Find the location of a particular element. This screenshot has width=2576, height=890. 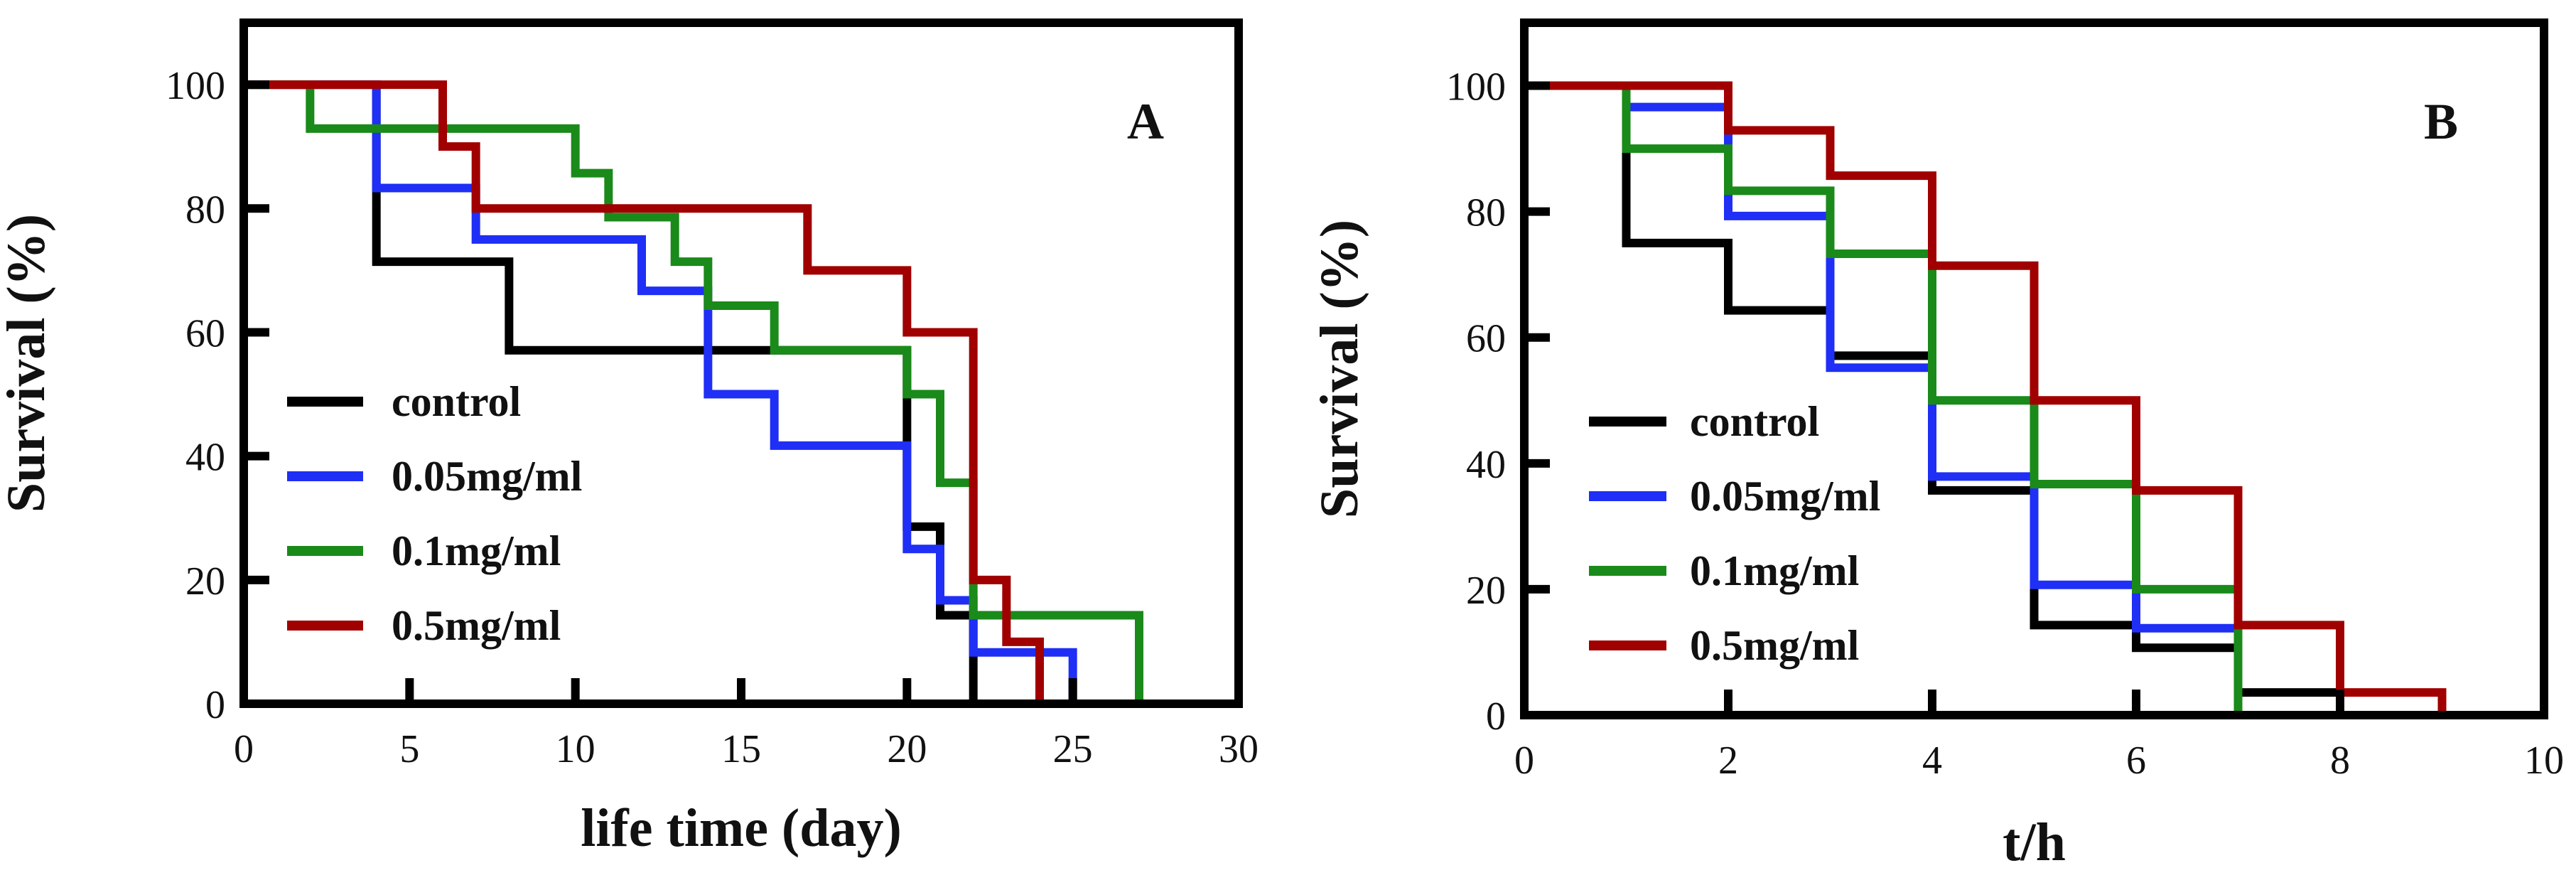

panel-a-x-tick-label: 25 is located at coordinates (1073, 749).